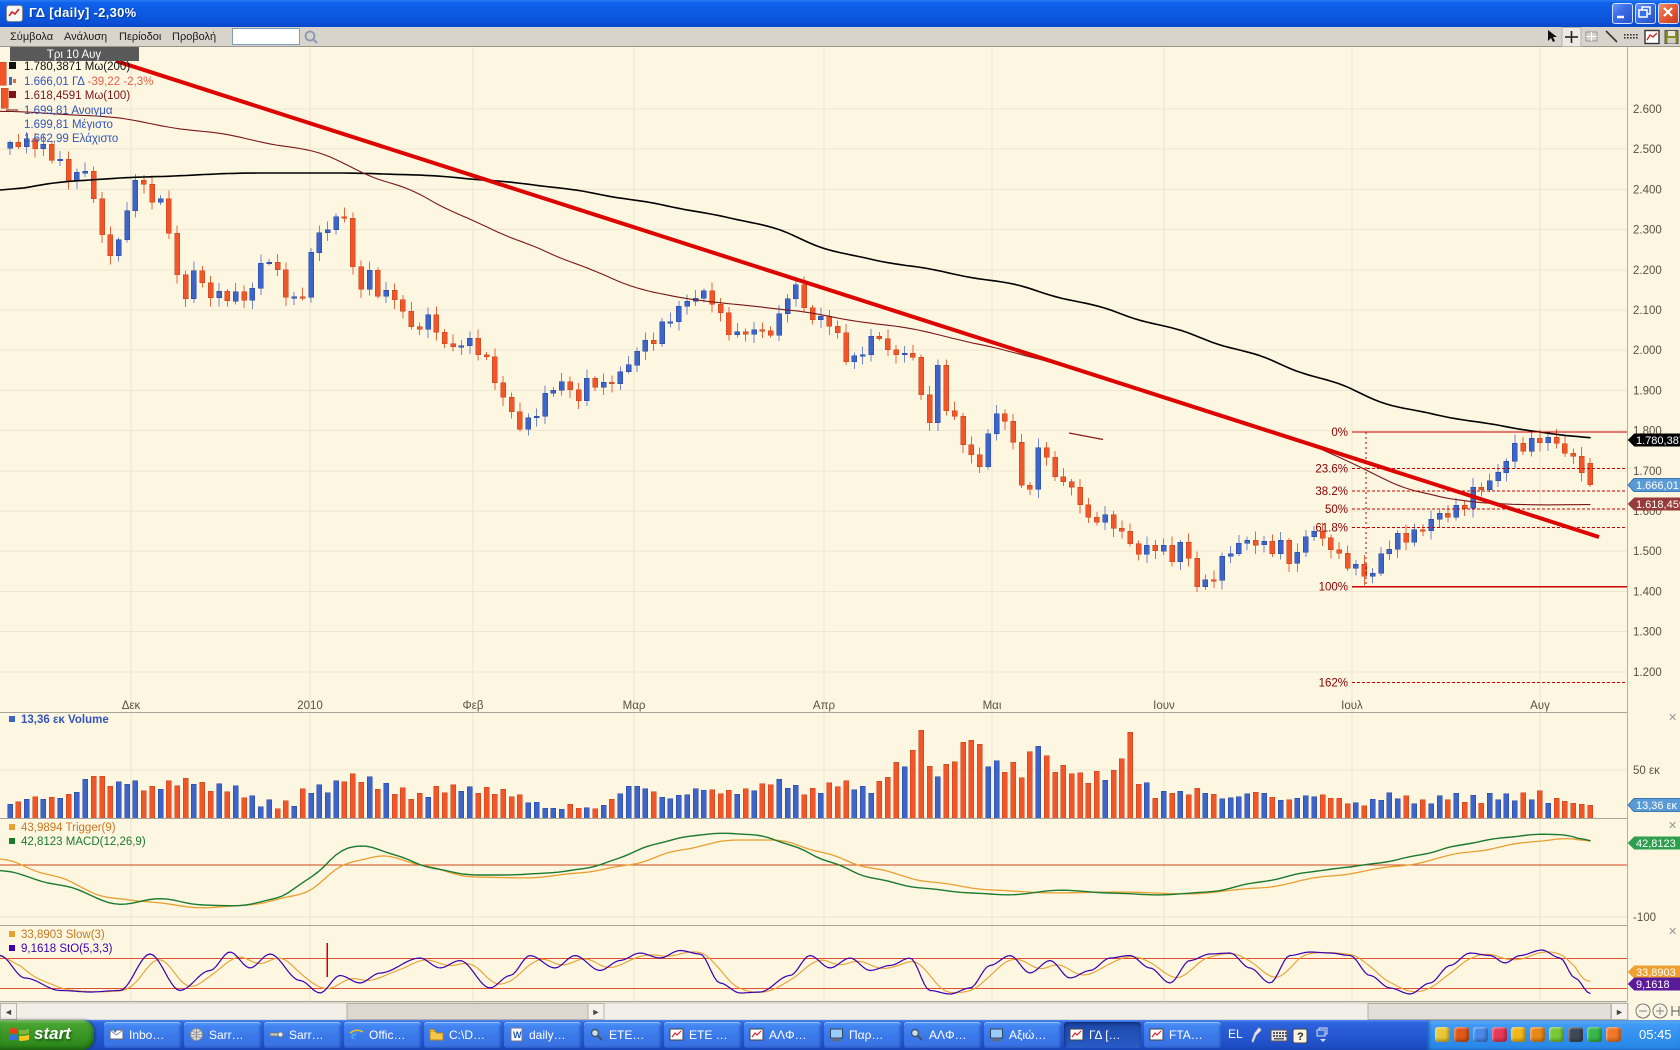 The width and height of the screenshot is (1680, 1050). Describe the element at coordinates (71, 139) in the screenshot. I see `svg-text: 1.662,99 Ελάχιστο` at that location.